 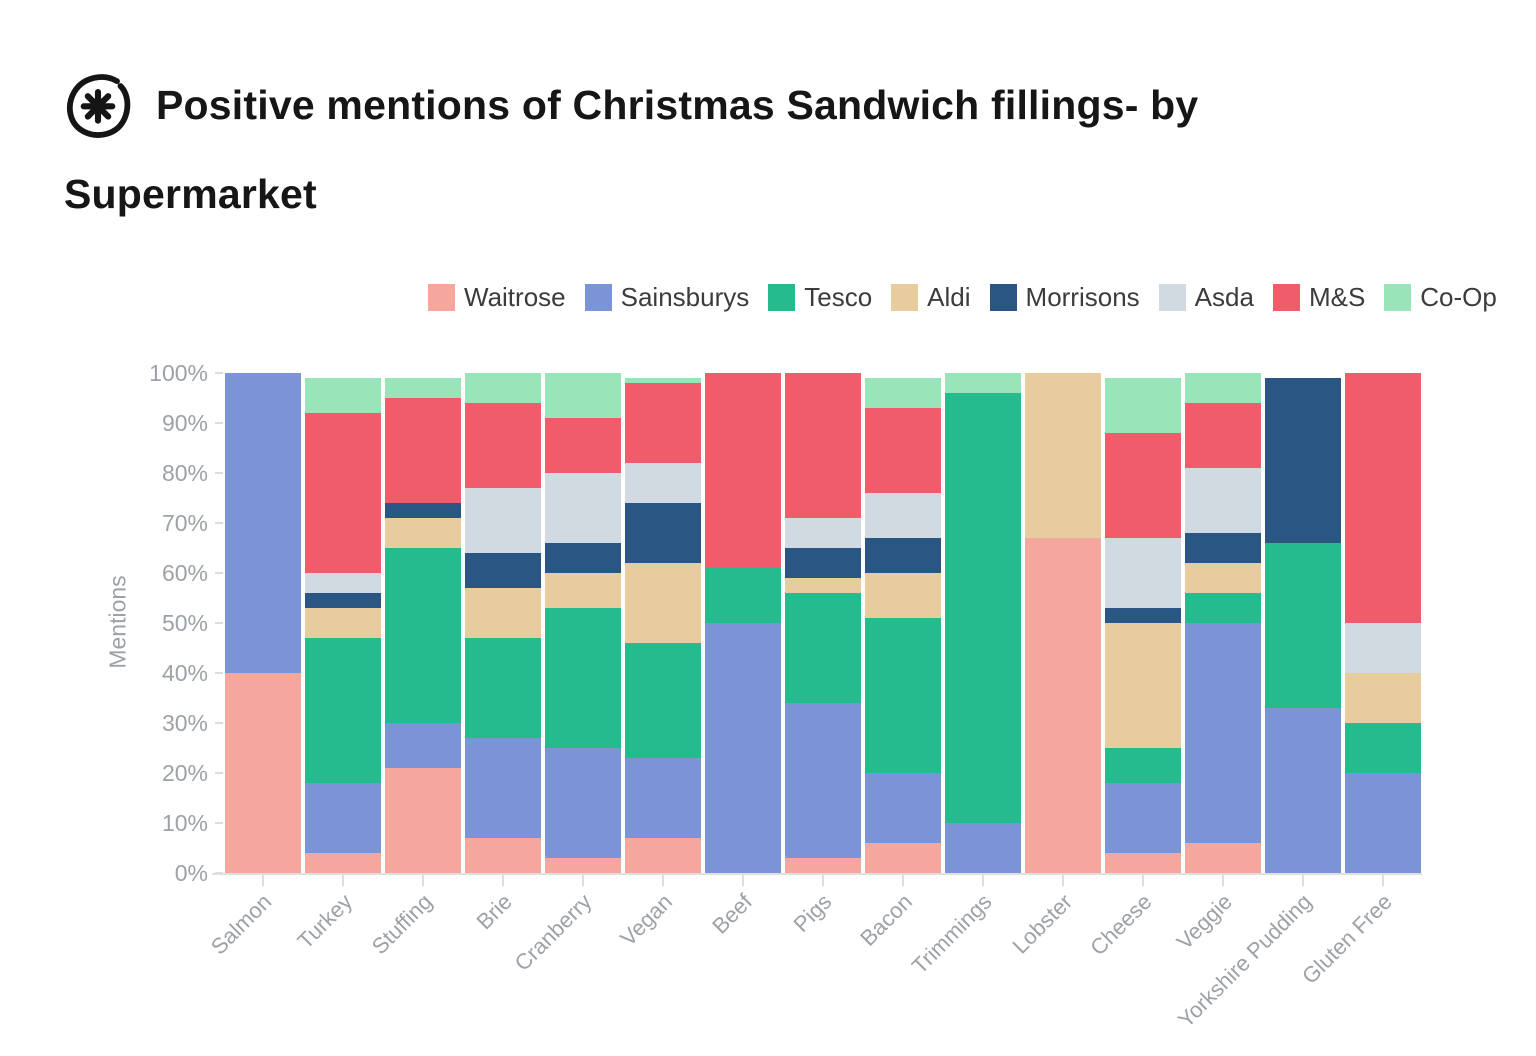 What do you see at coordinates (503, 388) in the screenshot?
I see `segment-brie-co-op` at bounding box center [503, 388].